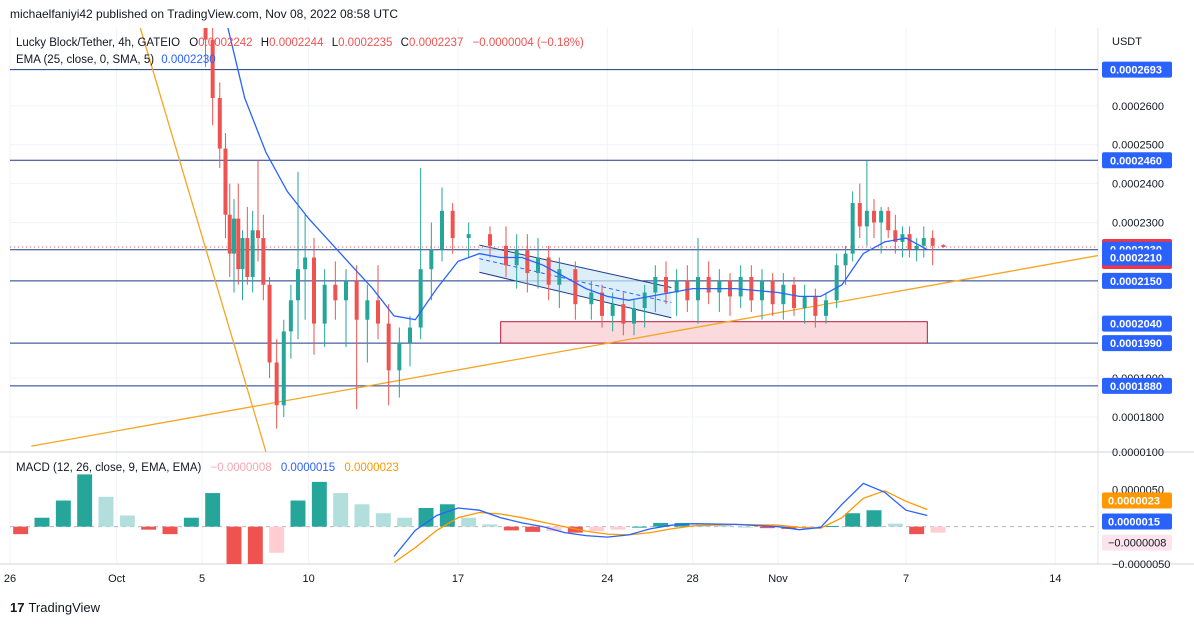  What do you see at coordinates (309, 579) in the screenshot?
I see `time-tick-label: 10` at bounding box center [309, 579].